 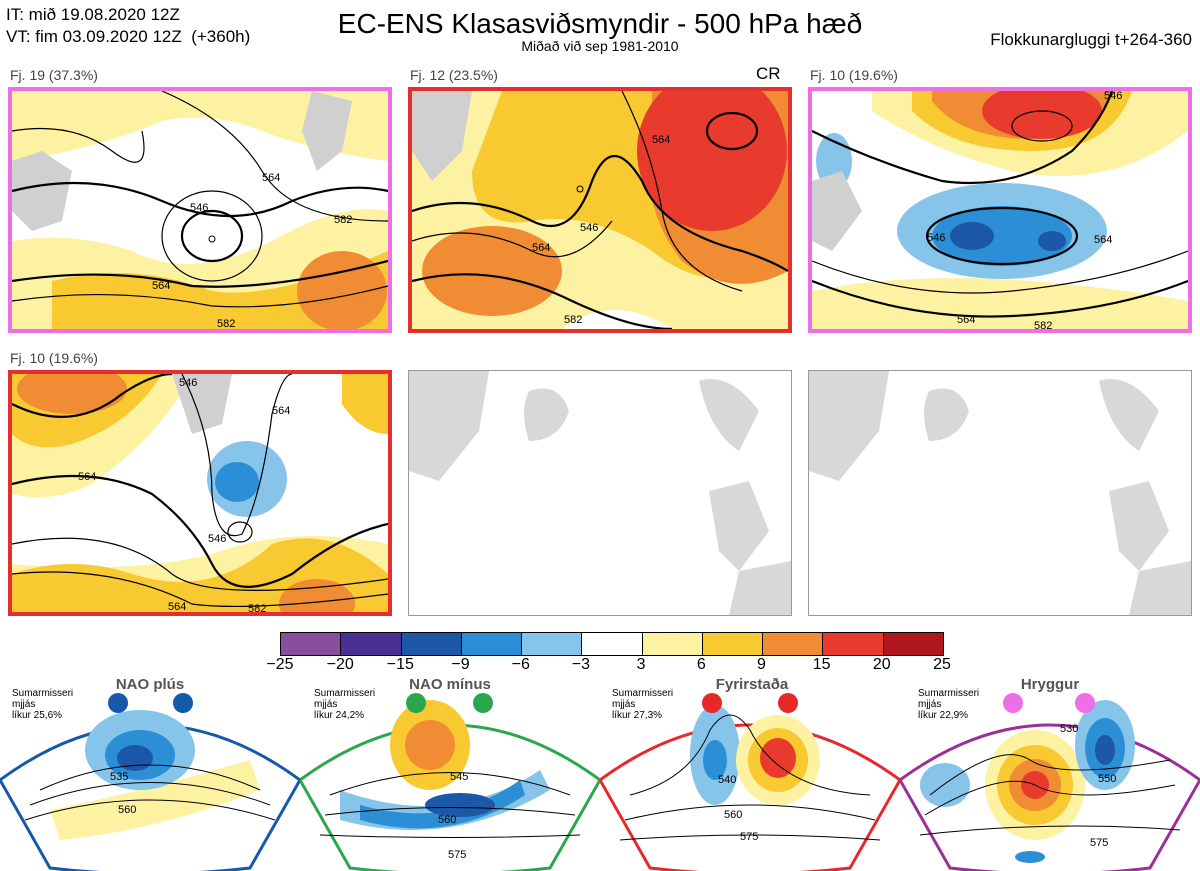 I want to click on colorbar-tick: 20, so click(x=881, y=664).